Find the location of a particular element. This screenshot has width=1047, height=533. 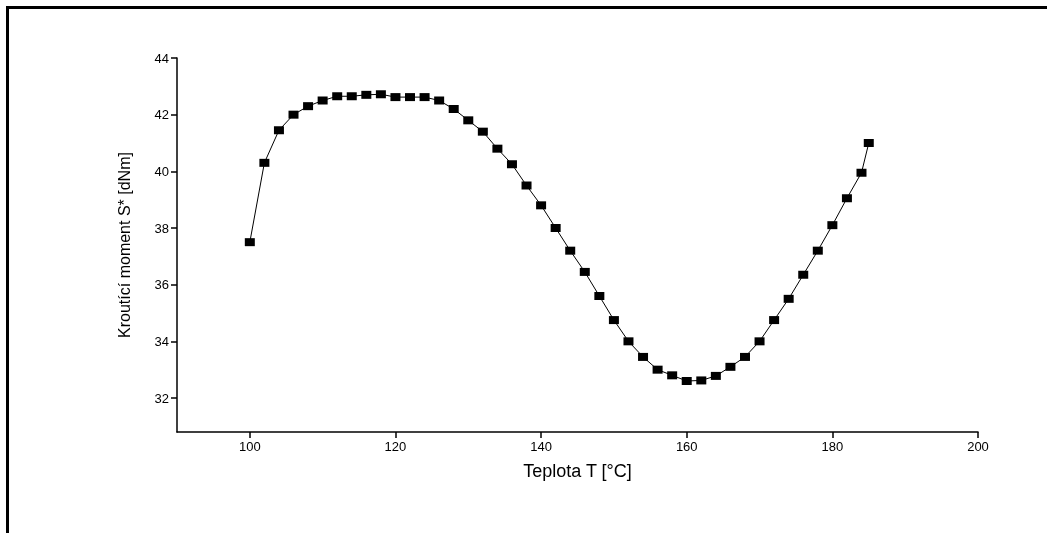

x-tick-label: 180 is located at coordinates (832, 446).